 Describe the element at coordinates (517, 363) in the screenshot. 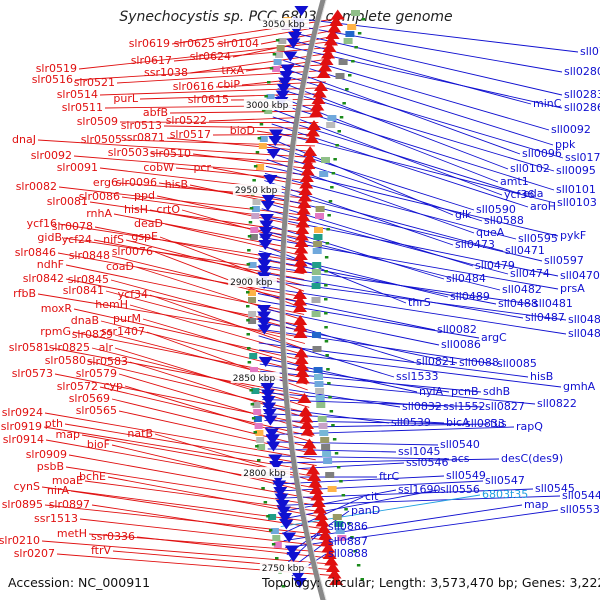

I see `reverse-gene-label: sll0085` at that location.